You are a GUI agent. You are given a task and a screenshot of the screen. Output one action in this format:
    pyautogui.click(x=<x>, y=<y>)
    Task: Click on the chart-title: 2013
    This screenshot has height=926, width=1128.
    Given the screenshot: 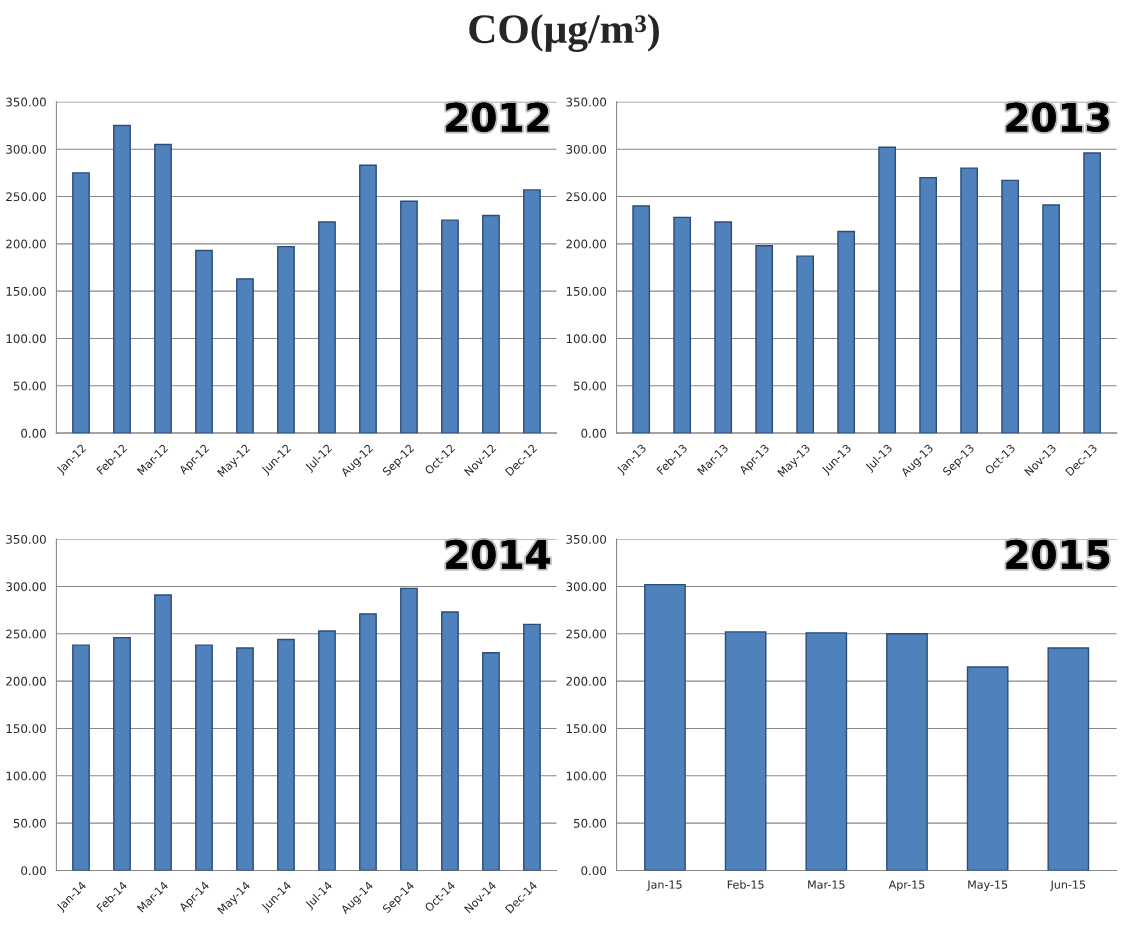 What is the action you would take?
    pyautogui.click(x=1057, y=117)
    